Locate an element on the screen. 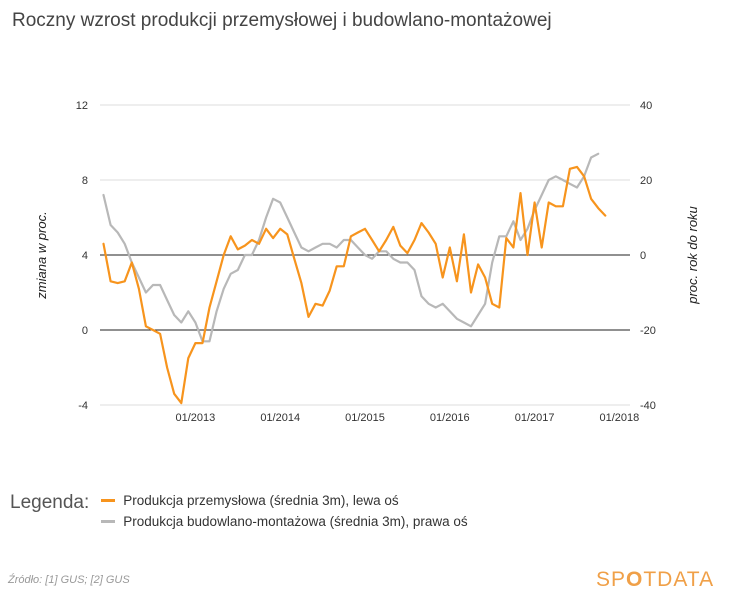  logo-text-start: SP is located at coordinates (611, 579).